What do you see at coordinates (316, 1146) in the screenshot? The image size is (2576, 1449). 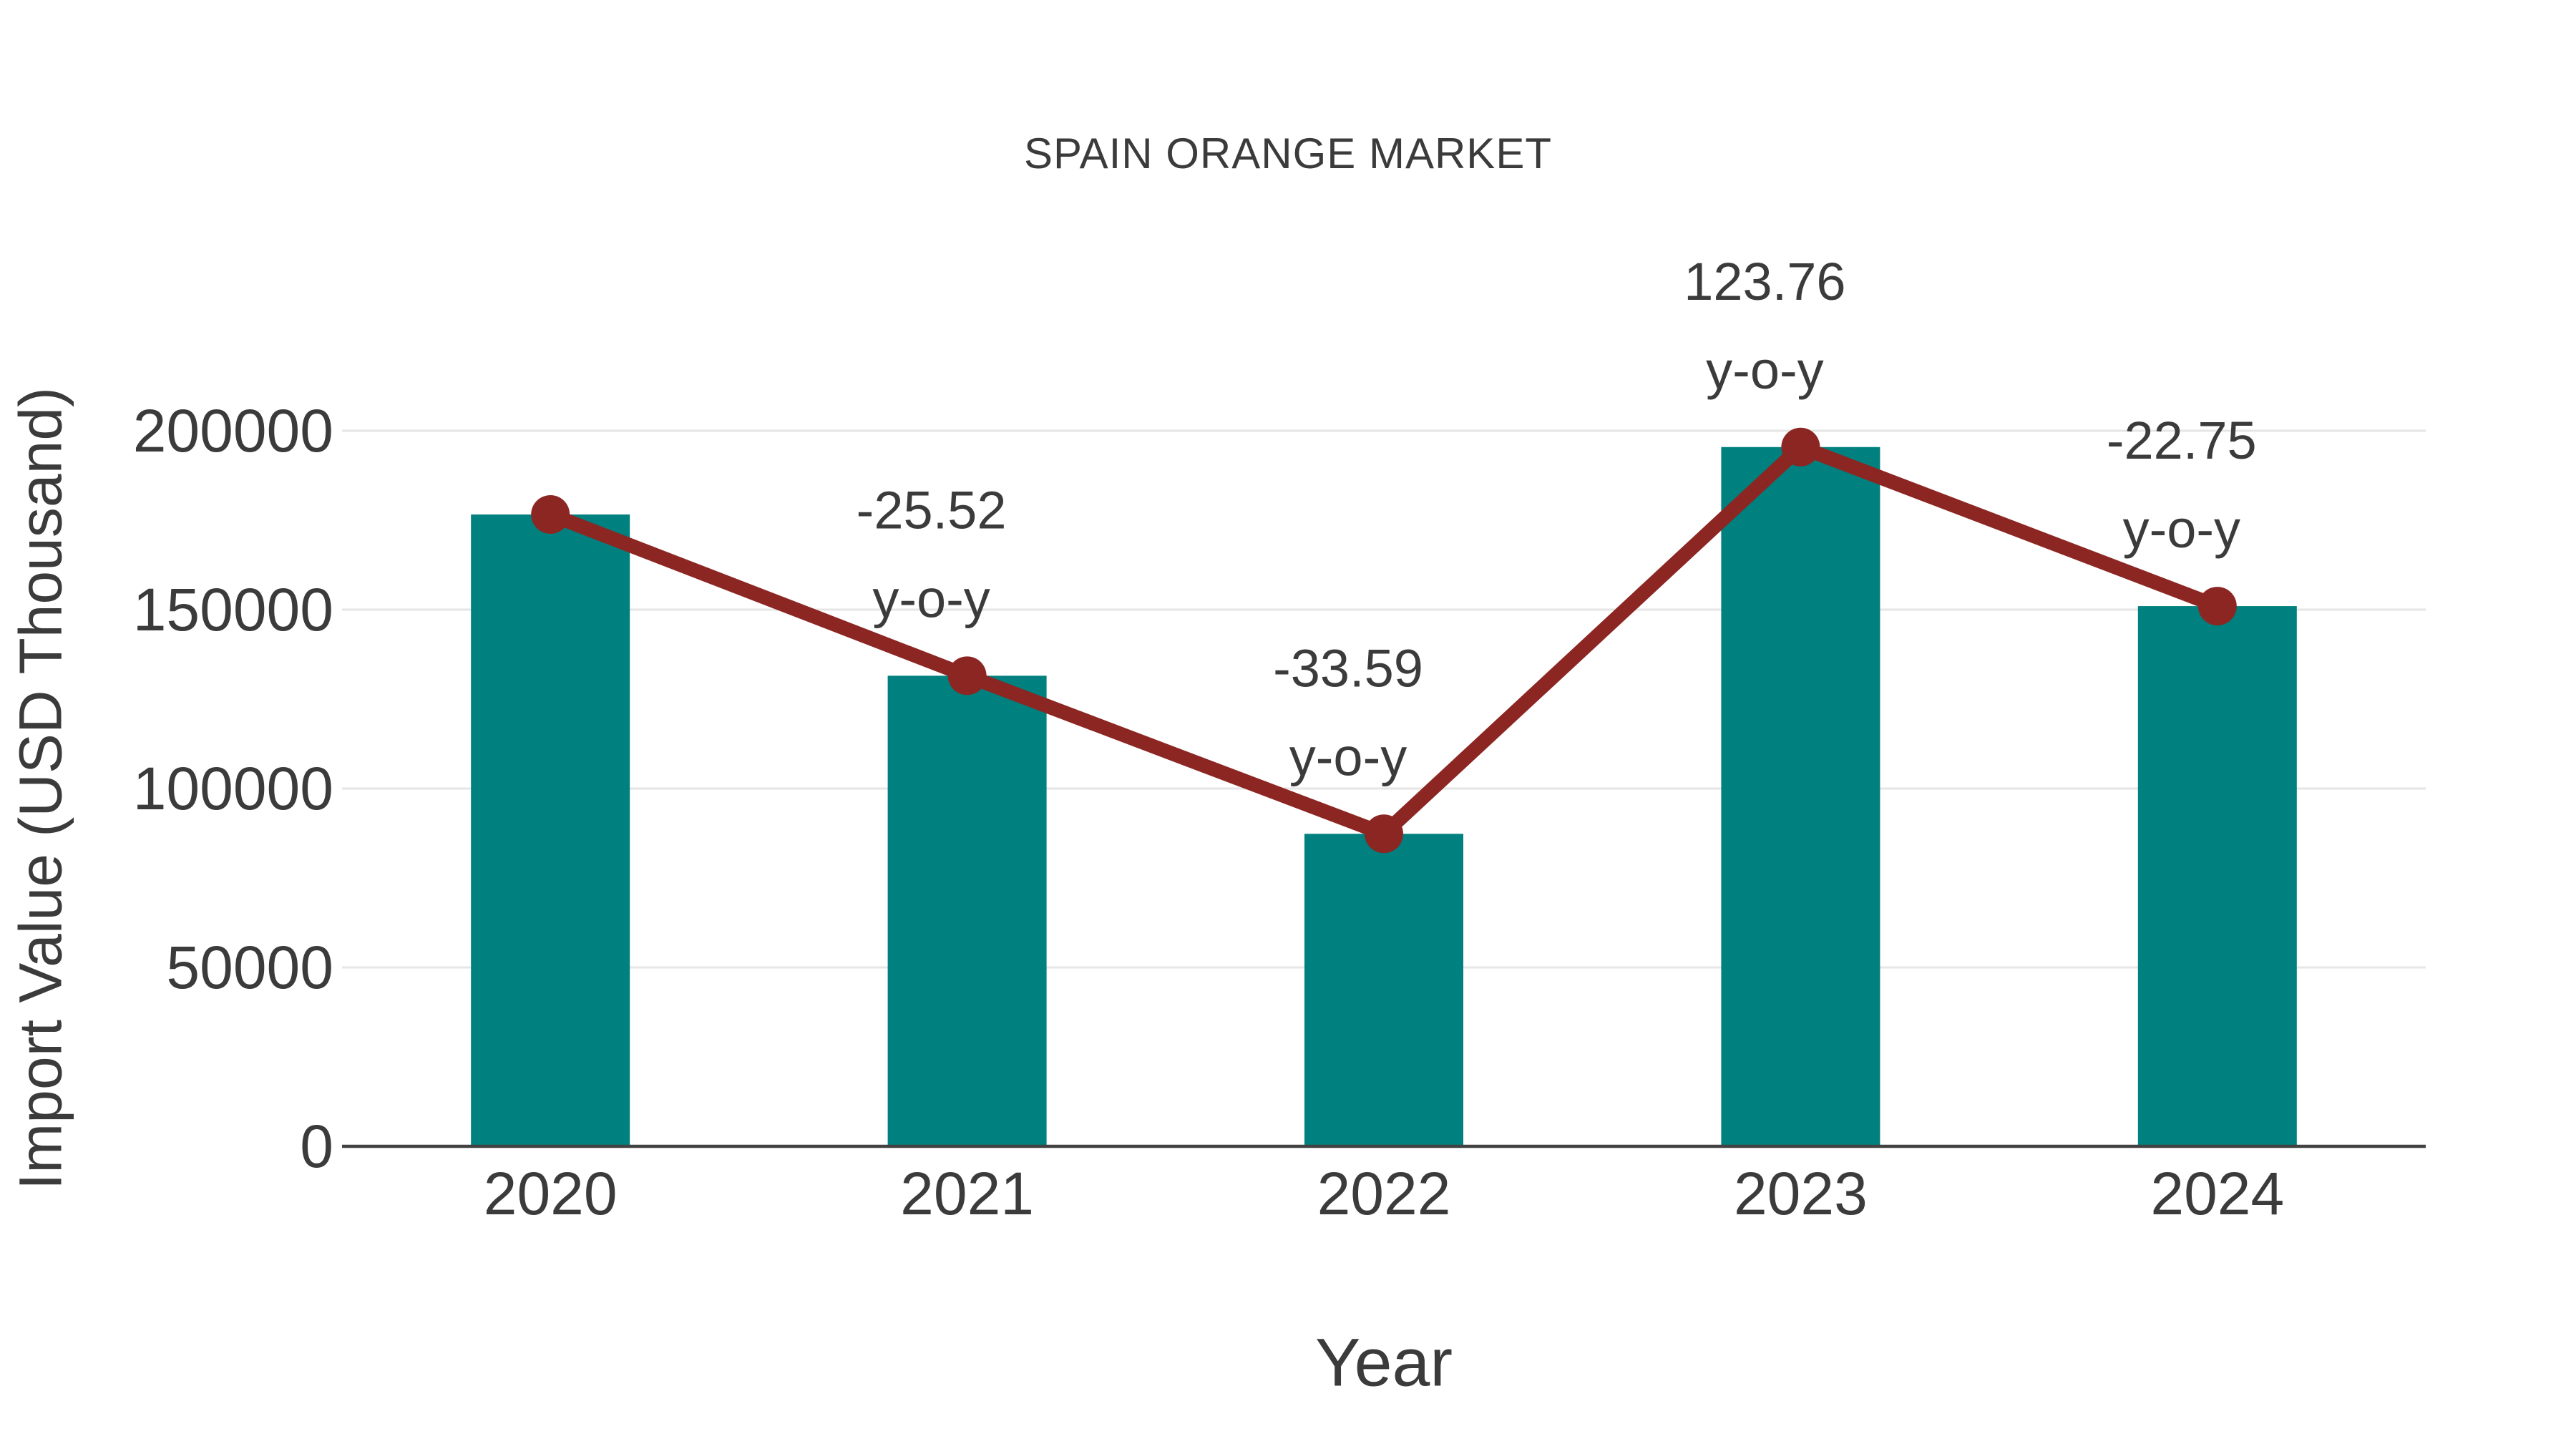 I see `y-tick-label-0: 0` at bounding box center [316, 1146].